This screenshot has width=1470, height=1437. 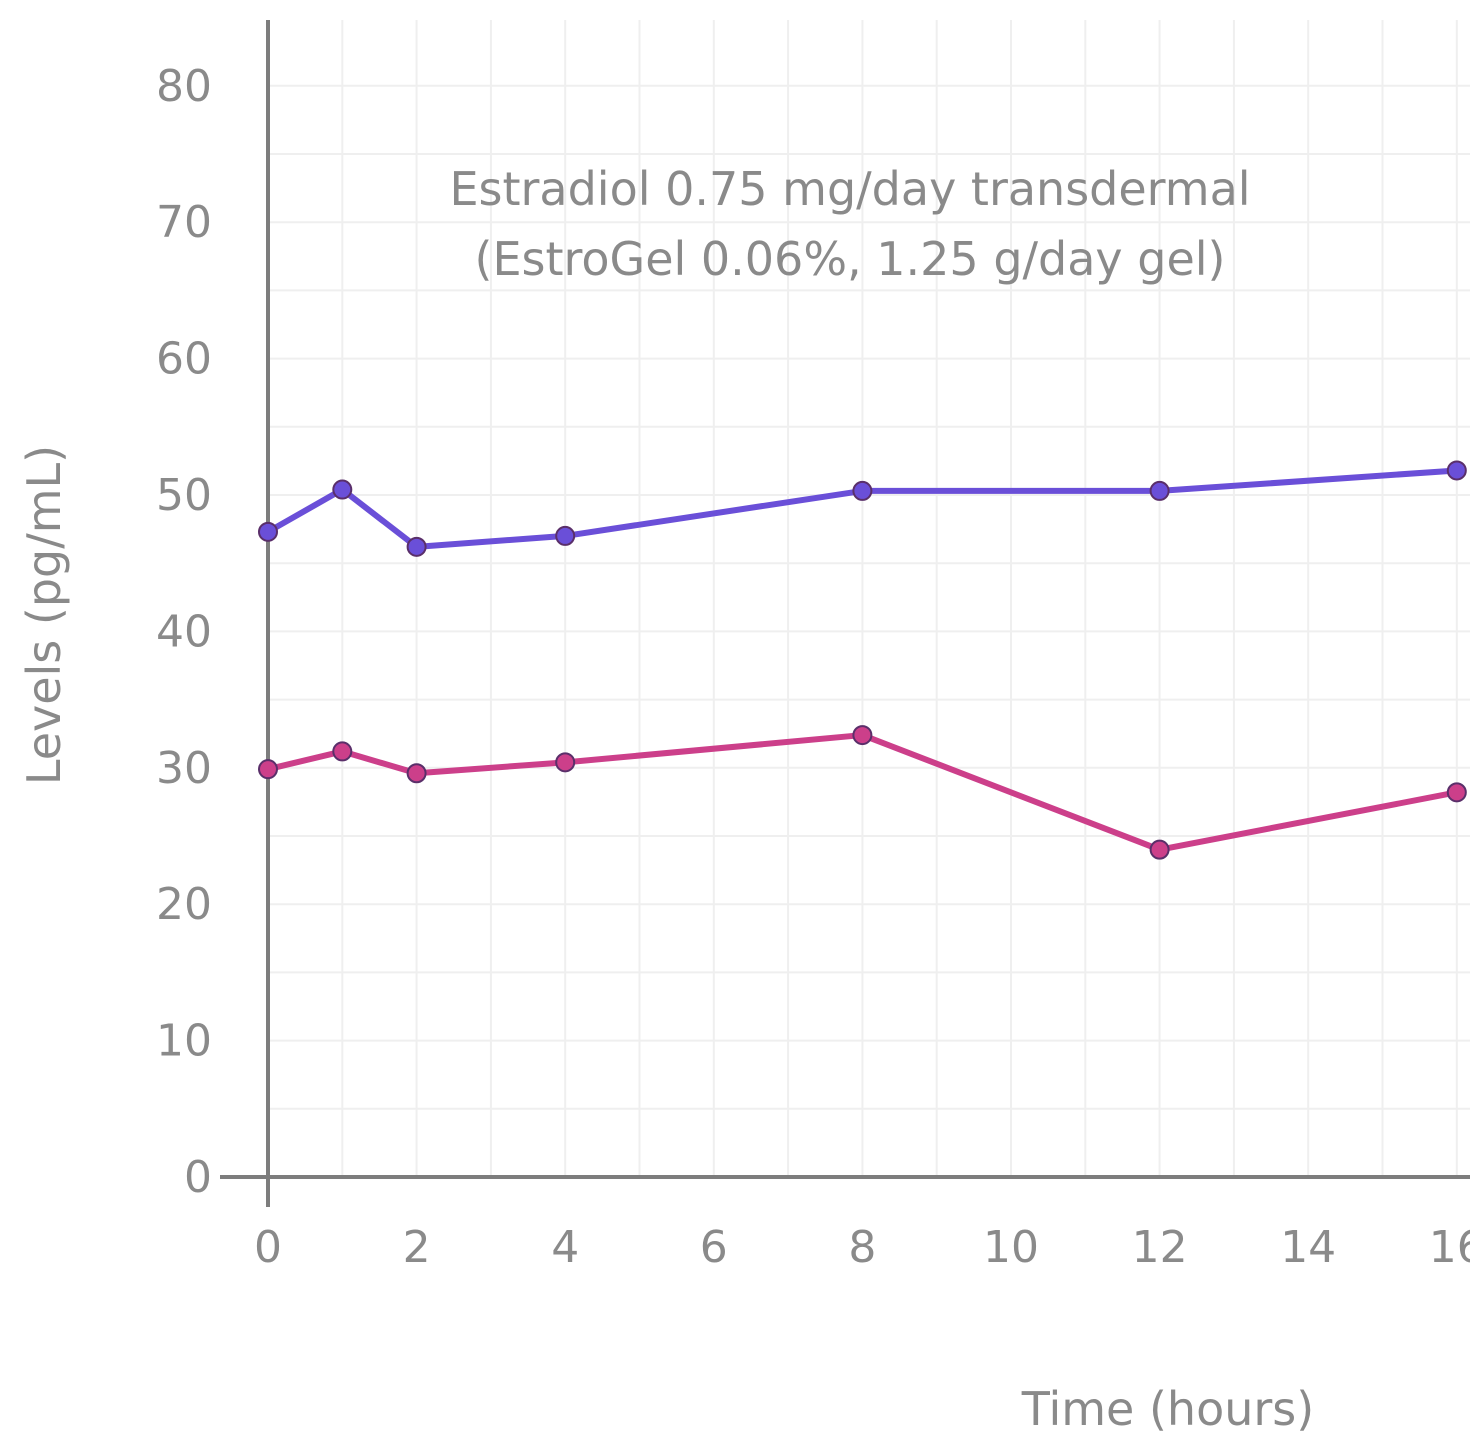 What do you see at coordinates (565, 1247) in the screenshot?
I see `x-tick-label: 4` at bounding box center [565, 1247].